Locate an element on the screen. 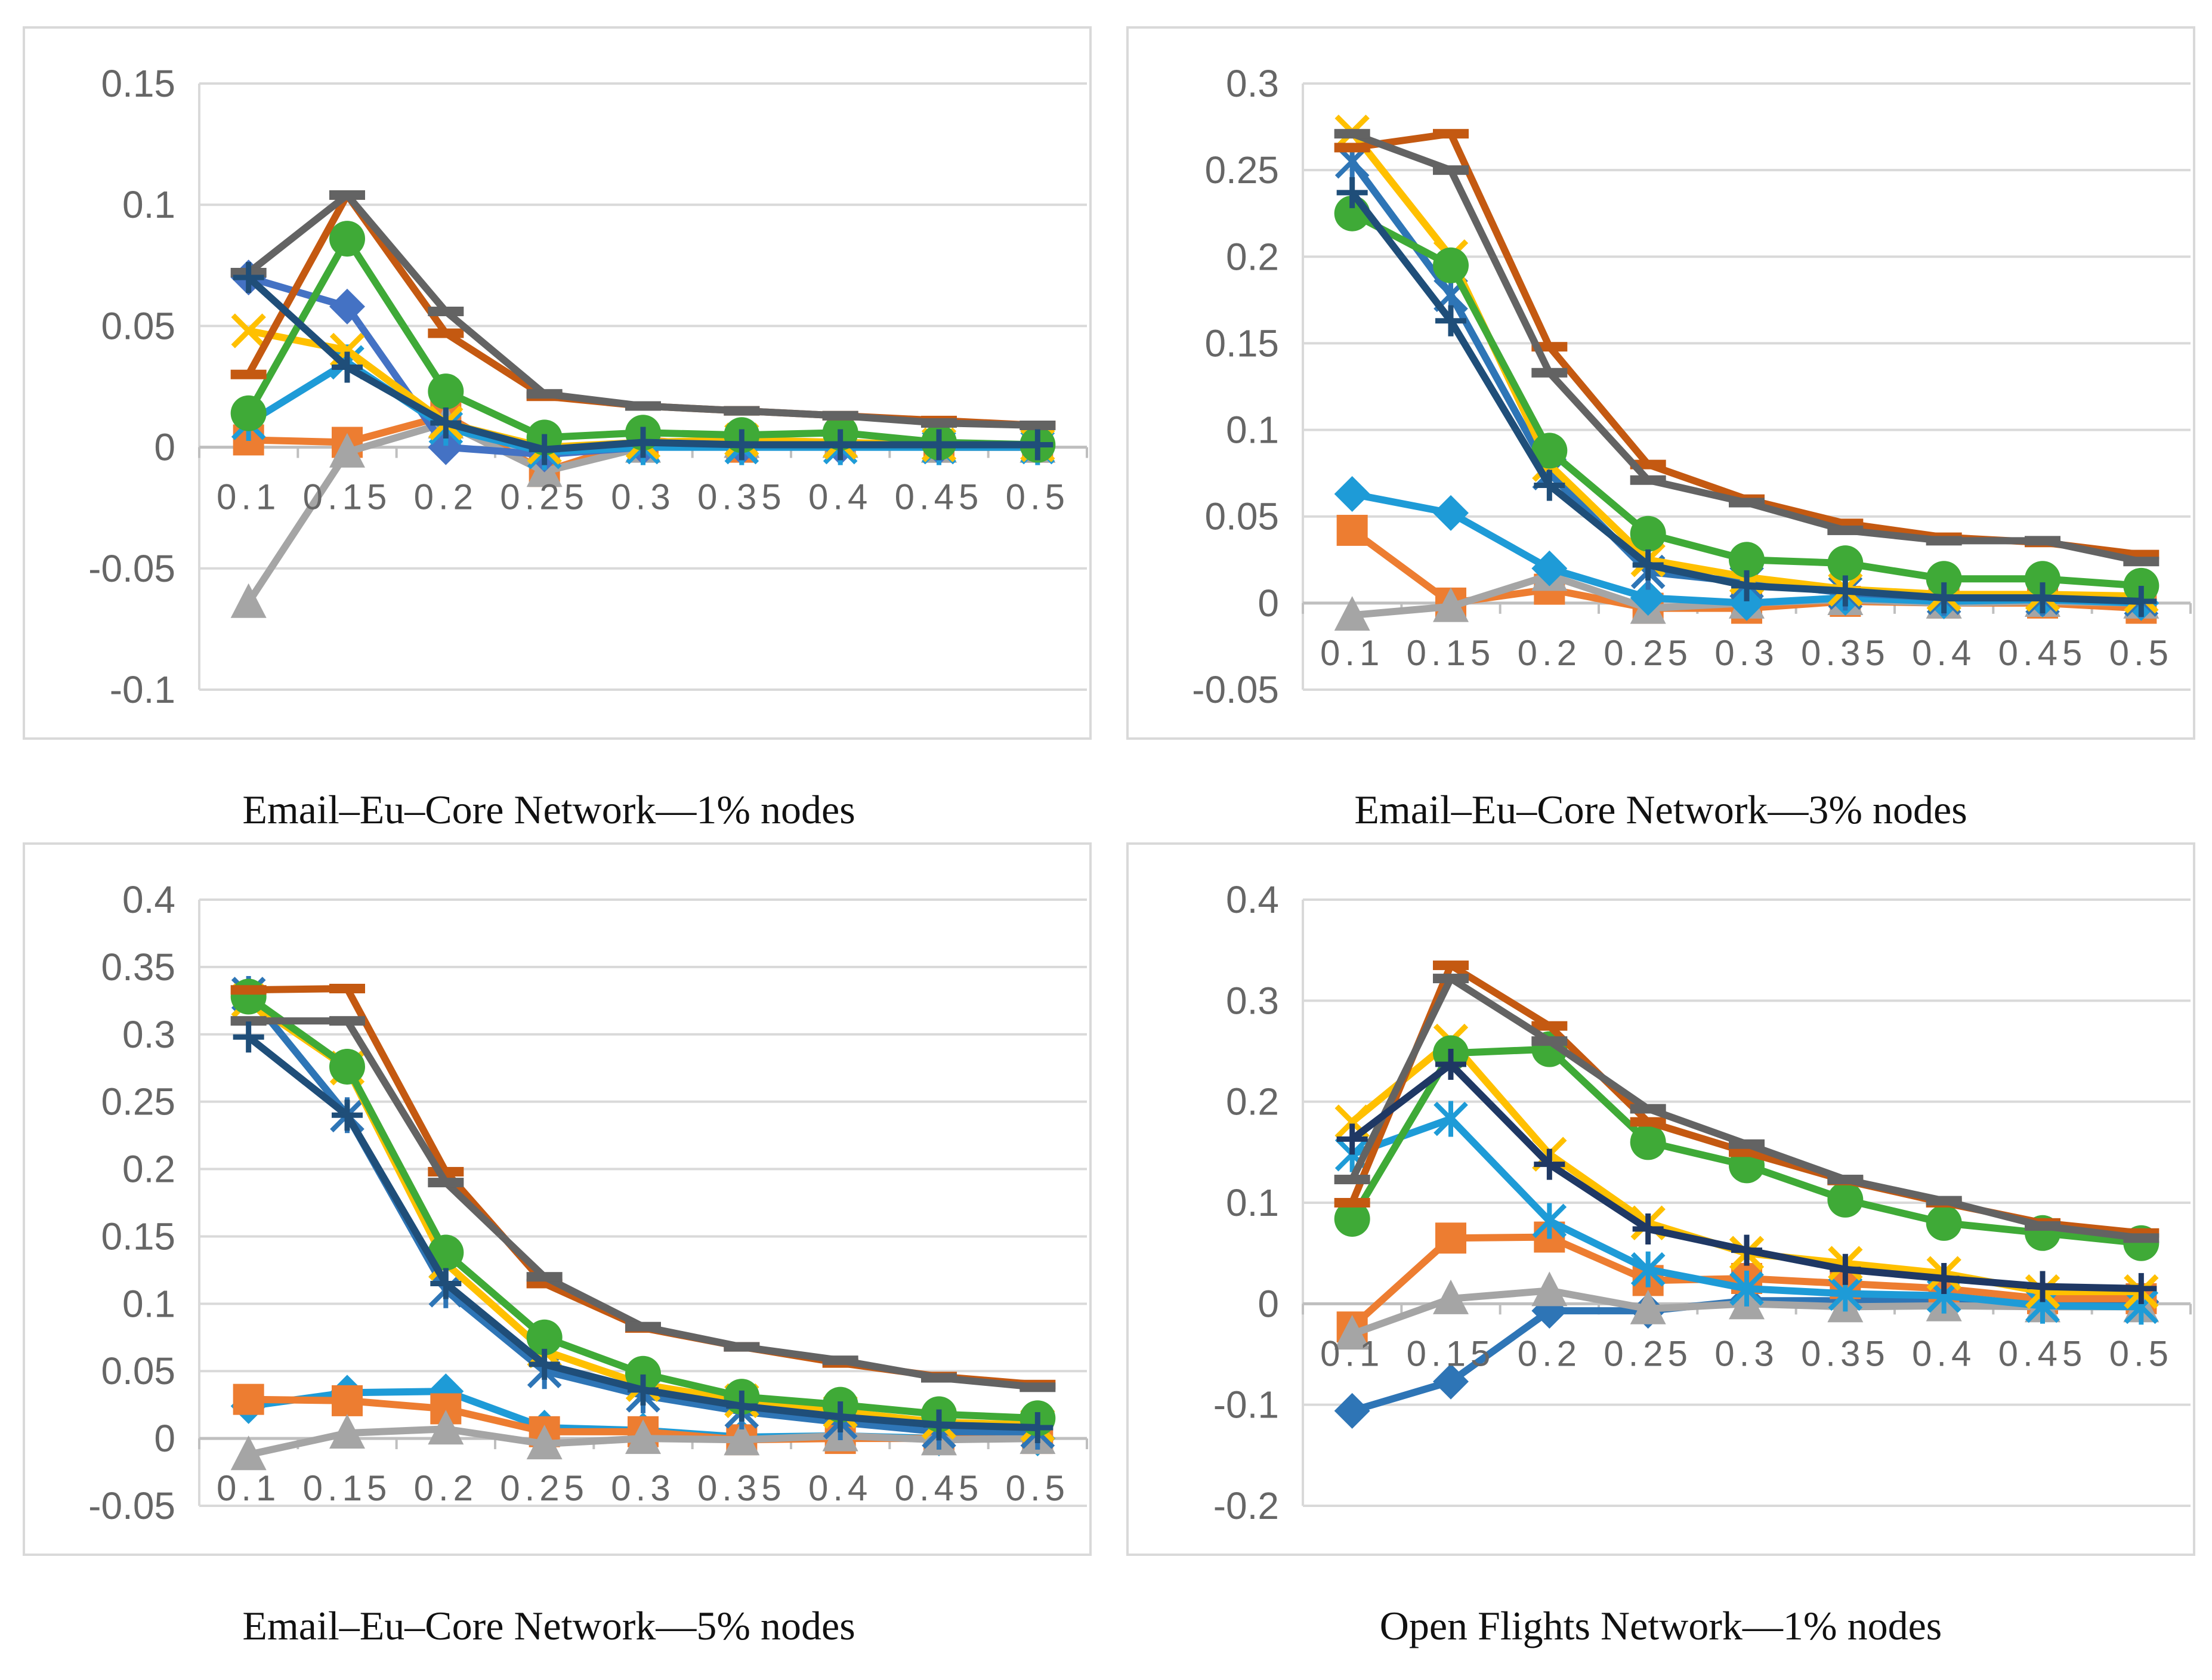 The image size is (2212, 1680). x-tick-label-0-2: 0.2 is located at coordinates (446, 1488).